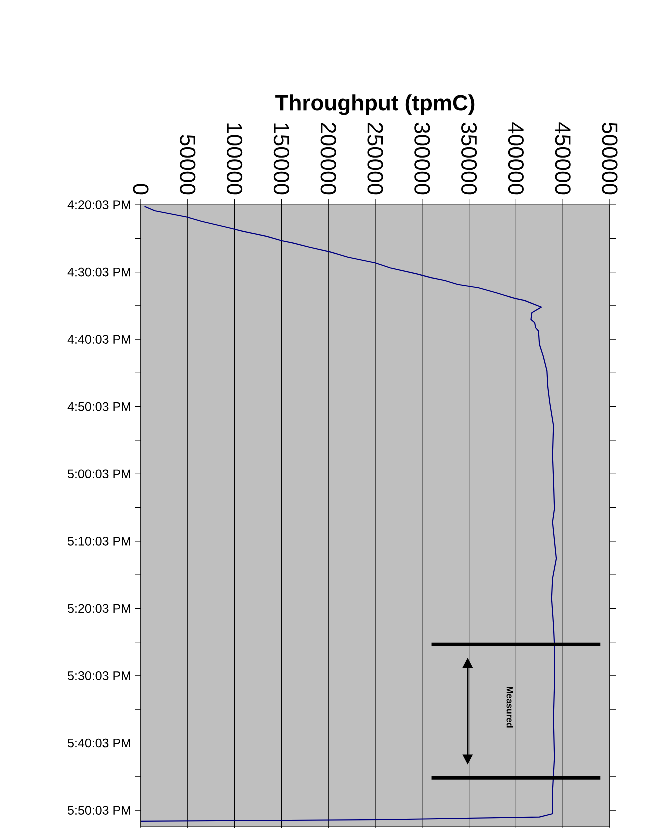  I want to click on y-tick-label: 5:30:03 PM, so click(99, 676).